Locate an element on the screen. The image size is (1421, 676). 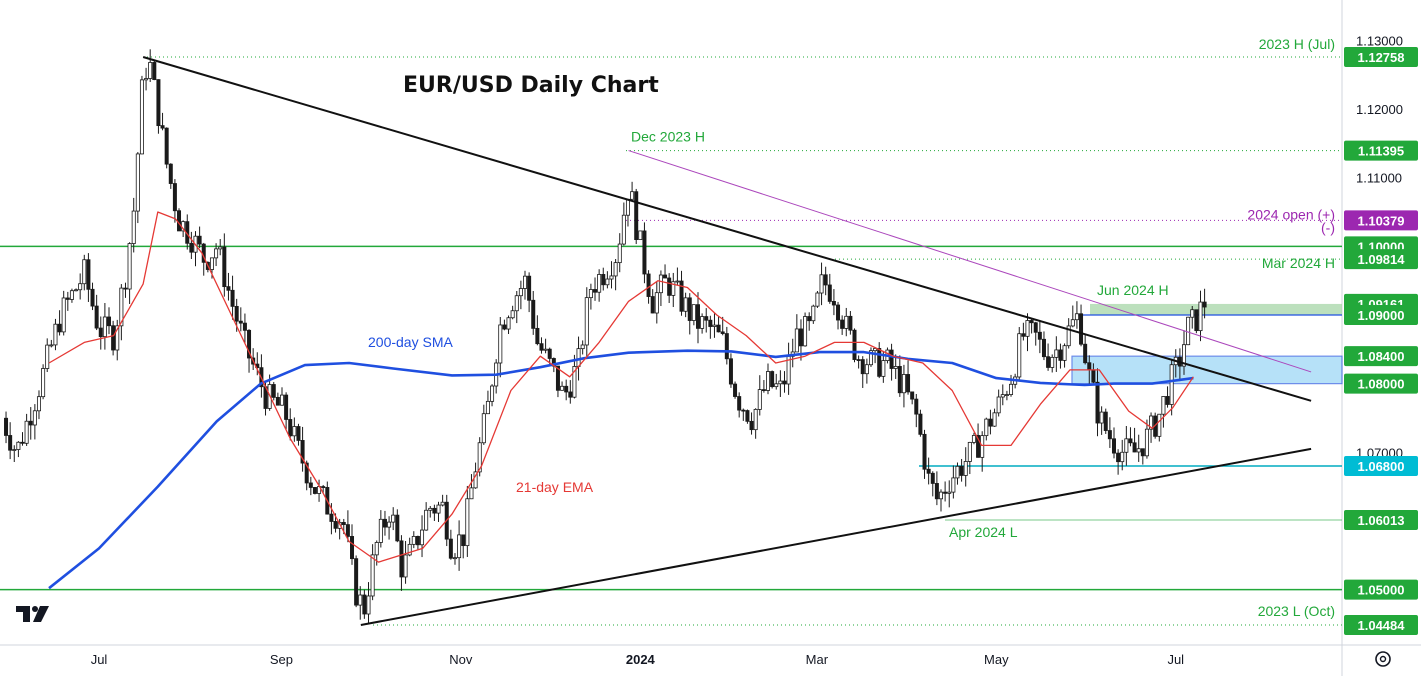
price-badge-label: 1.08400 is located at coordinates (1381, 356).